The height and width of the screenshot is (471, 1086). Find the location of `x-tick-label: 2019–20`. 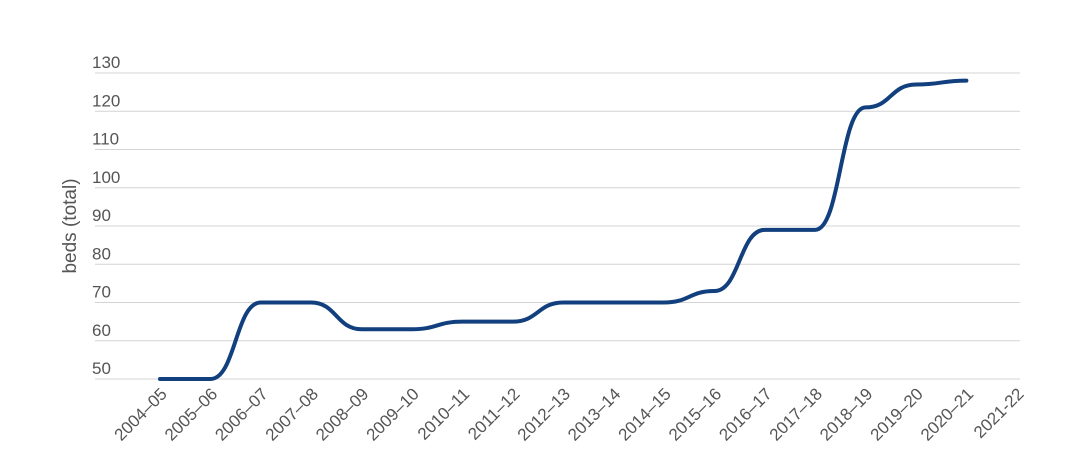

x-tick-label: 2019–20 is located at coordinates (897, 414).